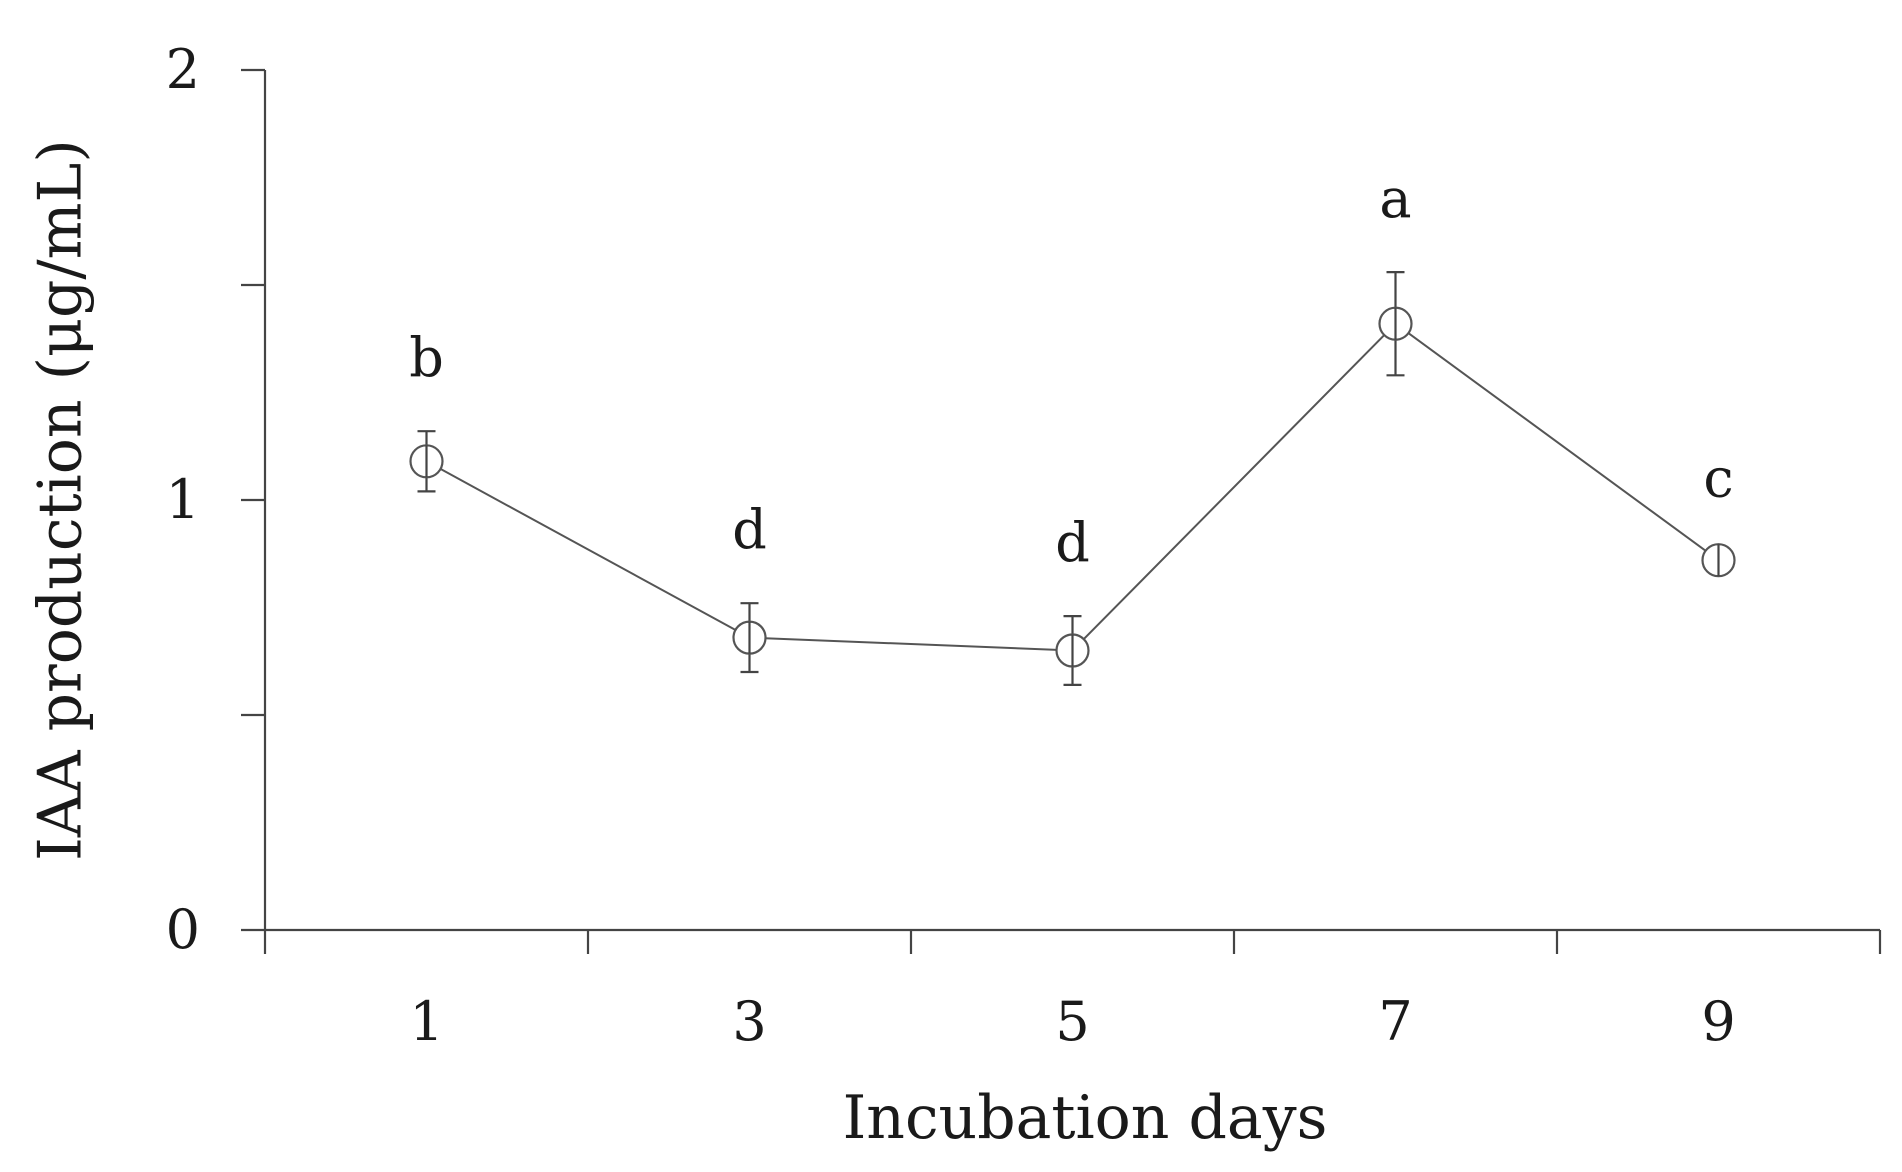 The width and height of the screenshot is (1902, 1172). I want to click on significance-label: b, so click(426, 357).